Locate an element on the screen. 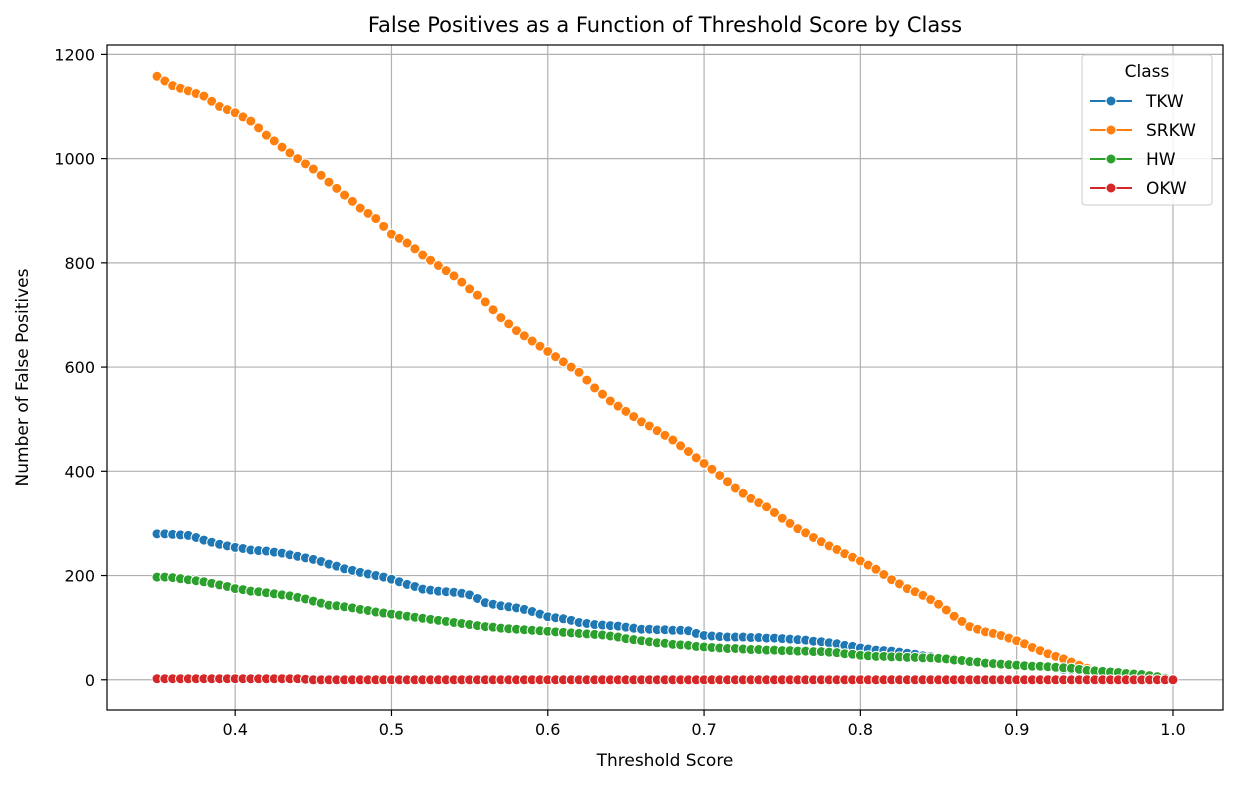 The height and width of the screenshot is (785, 1237). y-tick-label: 1200 is located at coordinates (74, 54).